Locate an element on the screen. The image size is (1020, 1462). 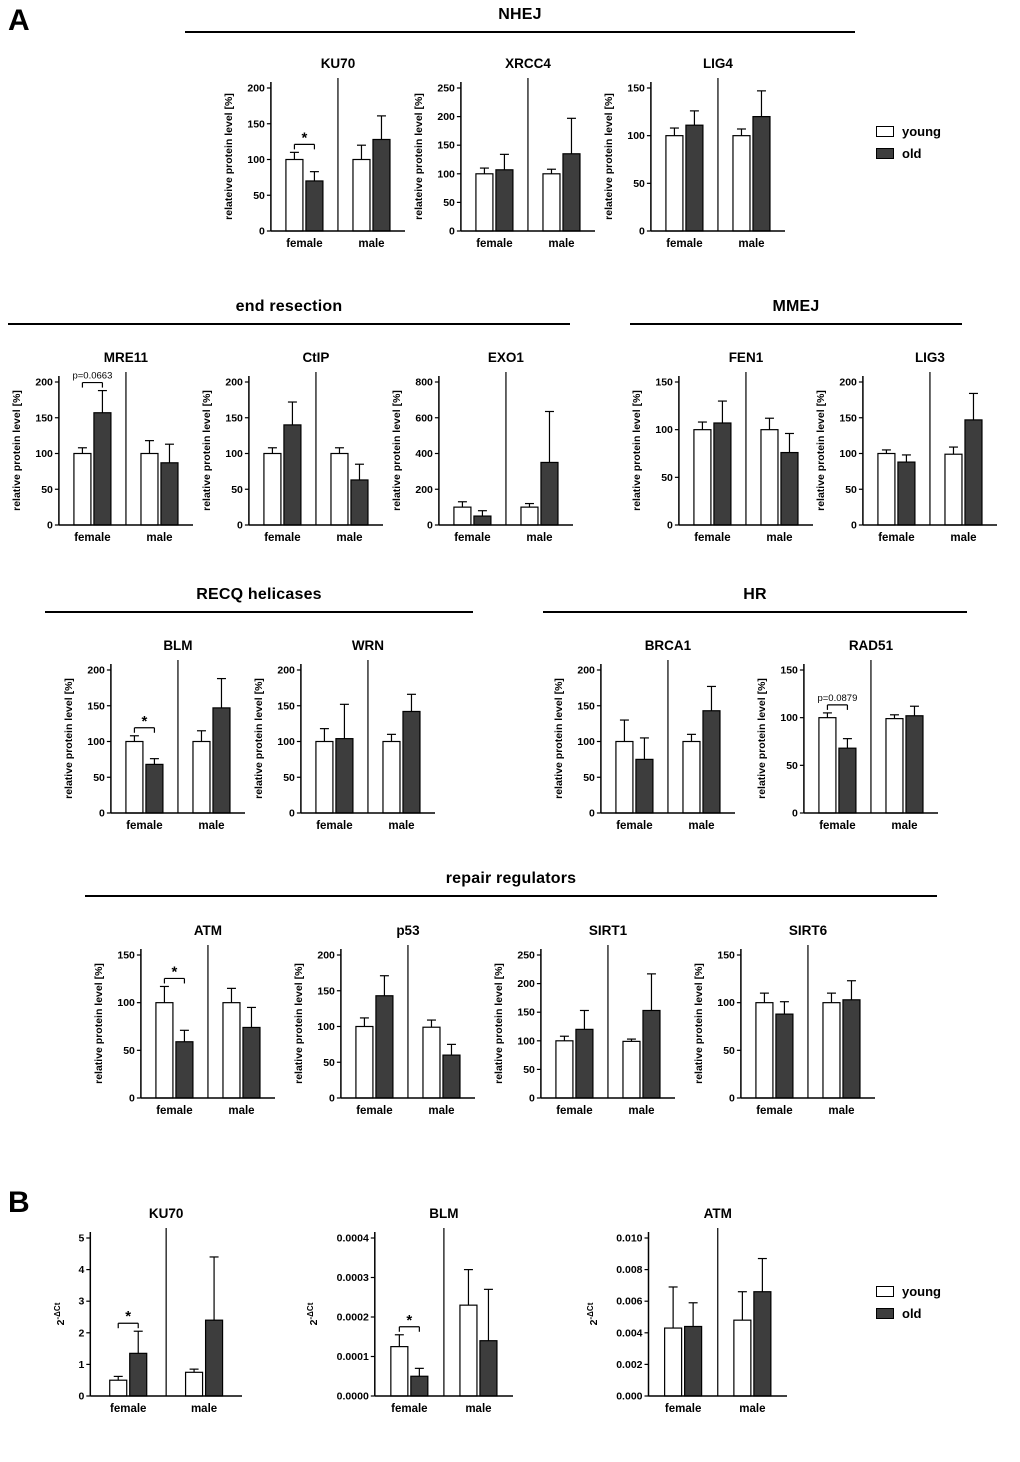
chart-title: WRN is located at coordinates (368, 645).